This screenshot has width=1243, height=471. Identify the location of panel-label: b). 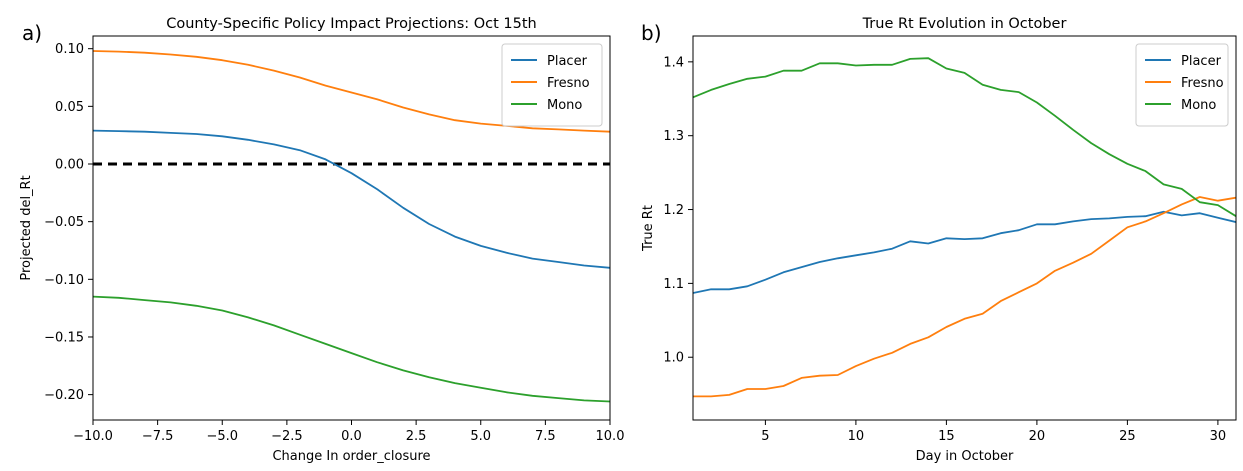
(651, 33).